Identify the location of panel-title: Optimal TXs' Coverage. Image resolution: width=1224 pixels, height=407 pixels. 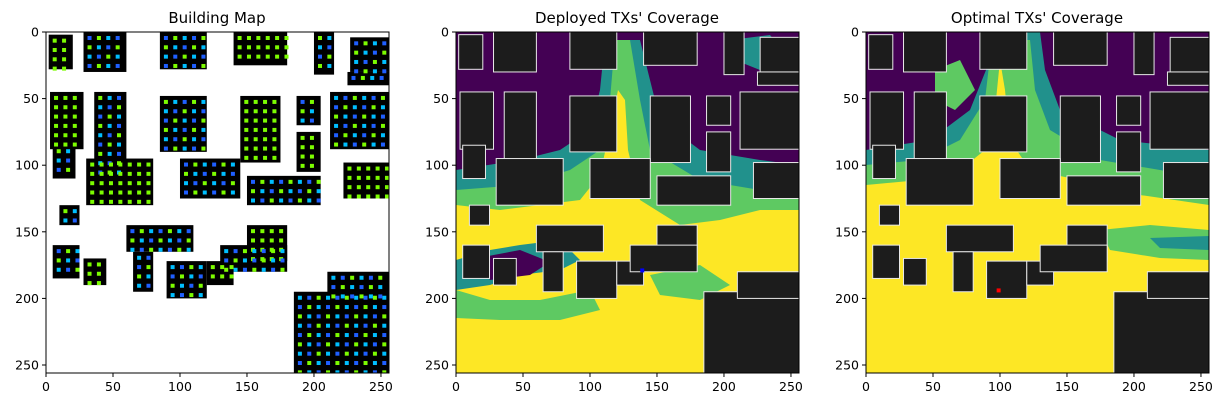
(1037, 18).